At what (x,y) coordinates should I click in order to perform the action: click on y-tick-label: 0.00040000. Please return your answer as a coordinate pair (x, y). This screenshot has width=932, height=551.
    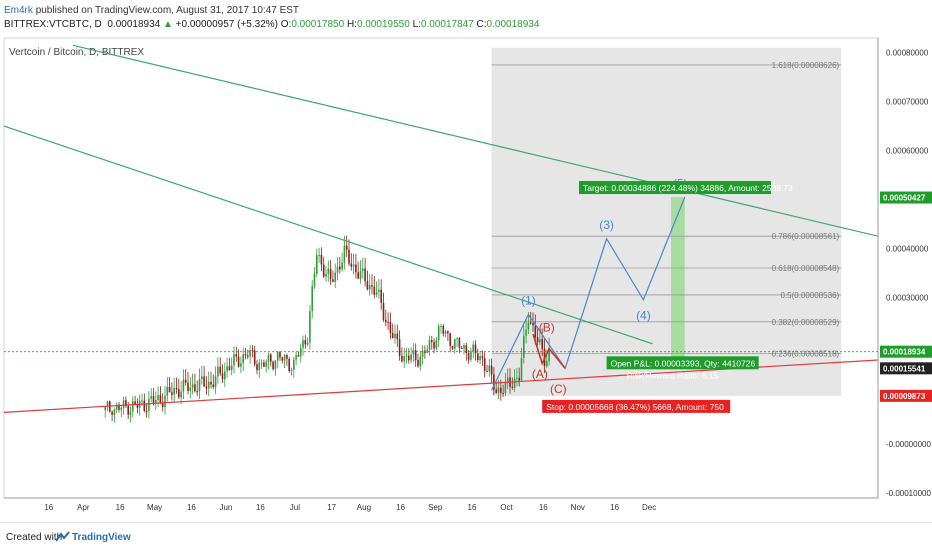
    Looking at the image, I should click on (907, 248).